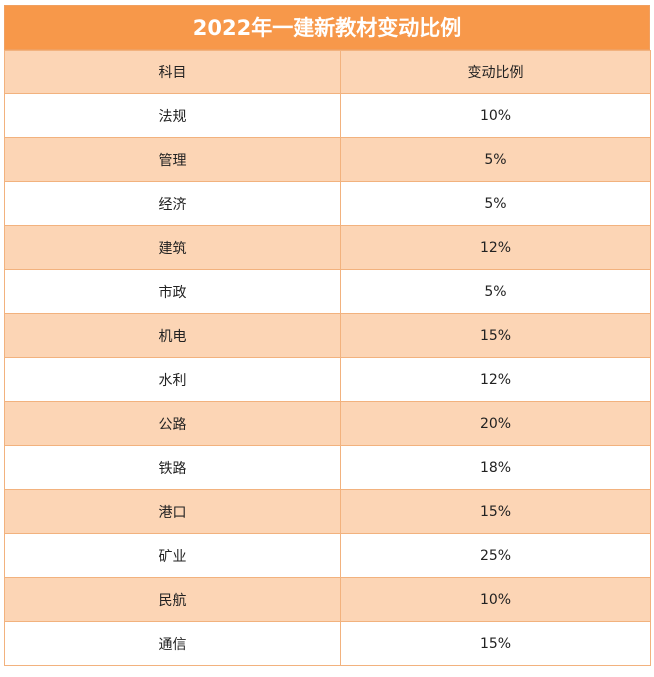 Image resolution: width=654 pixels, height=677 pixels. I want to click on table-row: 通信 15%, so click(327, 643).